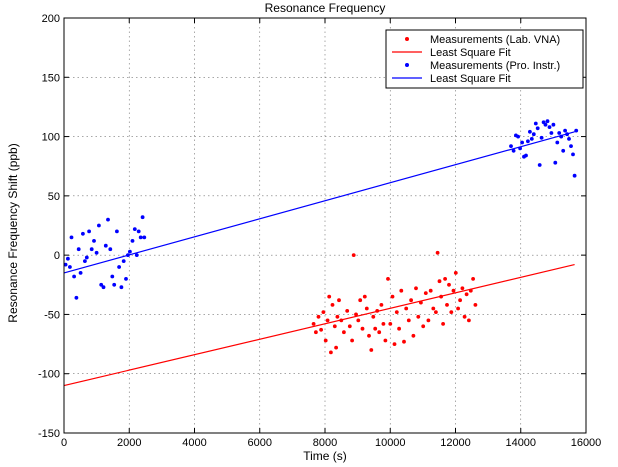 The width and height of the screenshot is (618, 467). I want to click on x-tick-label: 12000, so click(455, 443).